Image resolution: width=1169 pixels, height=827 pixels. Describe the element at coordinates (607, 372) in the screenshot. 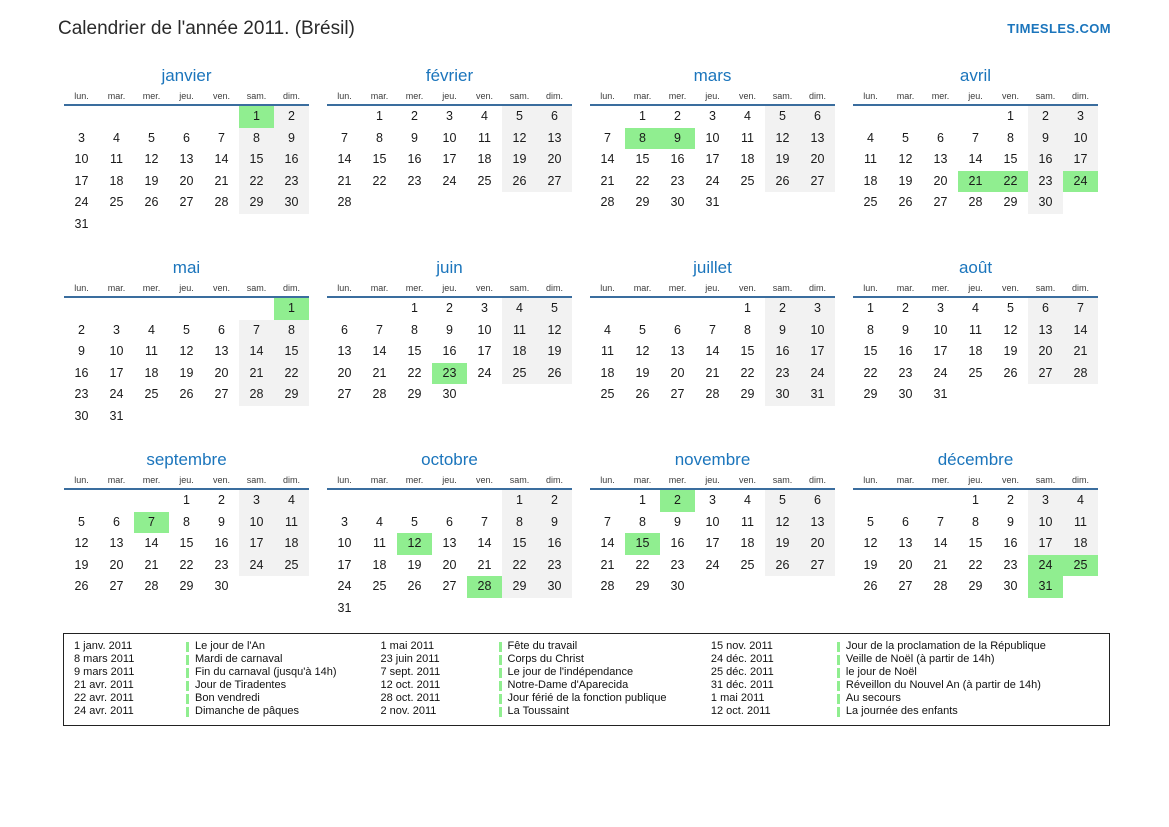

I see `day-cell: 18` at that location.